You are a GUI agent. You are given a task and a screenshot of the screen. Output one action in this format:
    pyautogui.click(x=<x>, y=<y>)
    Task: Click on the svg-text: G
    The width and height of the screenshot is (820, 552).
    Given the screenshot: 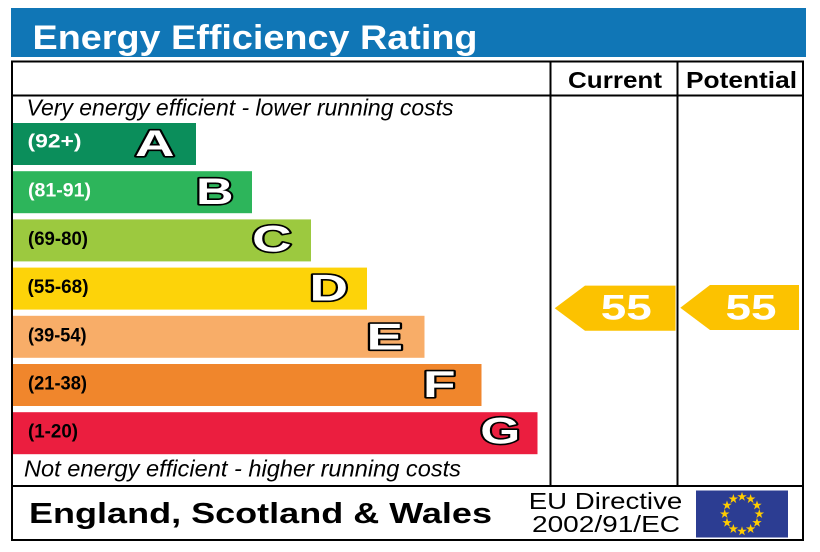 What is the action you would take?
    pyautogui.click(x=500, y=431)
    